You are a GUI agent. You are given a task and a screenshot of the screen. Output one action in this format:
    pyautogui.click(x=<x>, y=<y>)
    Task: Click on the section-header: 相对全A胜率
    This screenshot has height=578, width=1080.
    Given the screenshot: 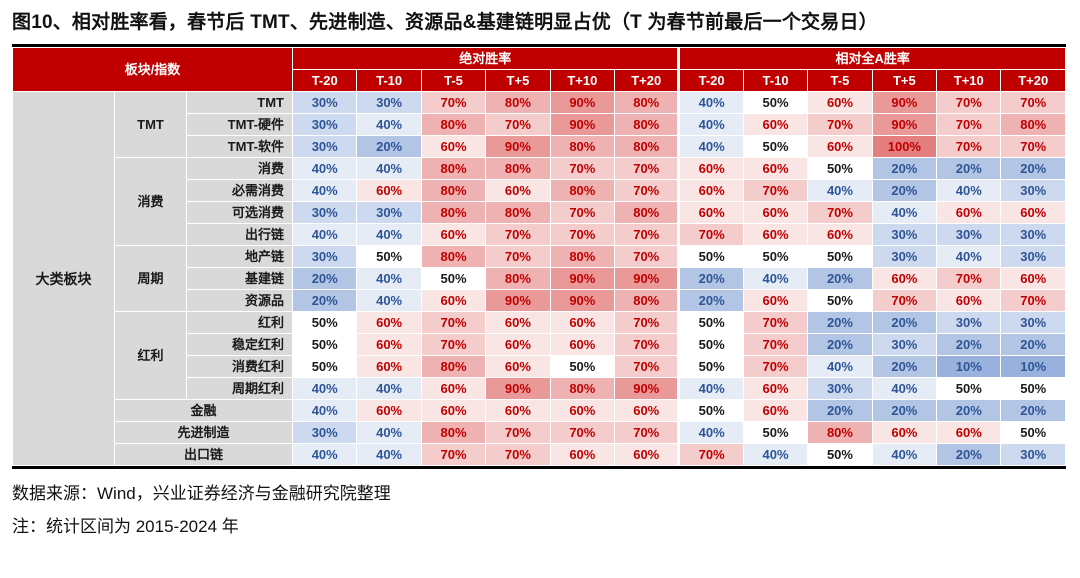 What is the action you would take?
    pyautogui.click(x=871, y=59)
    